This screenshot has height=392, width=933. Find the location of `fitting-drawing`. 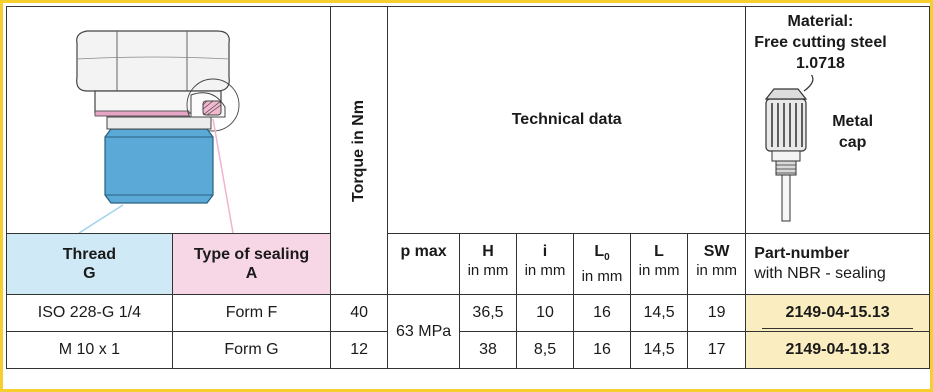

fitting-drawing is located at coordinates (158, 131).